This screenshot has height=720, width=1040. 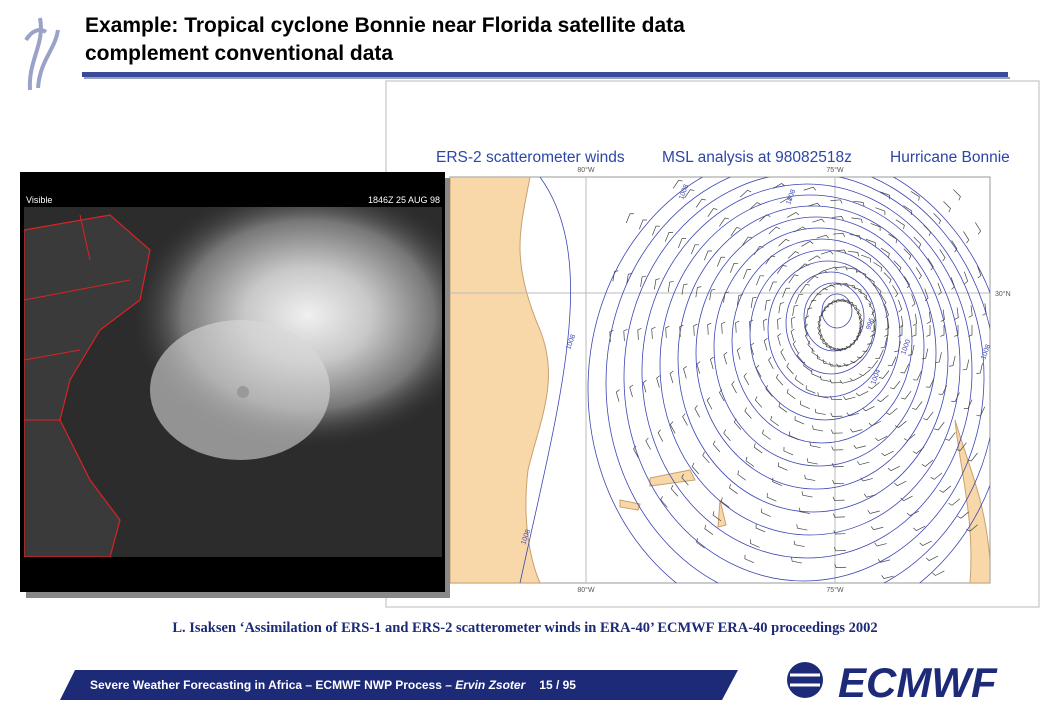 I want to click on land, so click(x=972, y=501).